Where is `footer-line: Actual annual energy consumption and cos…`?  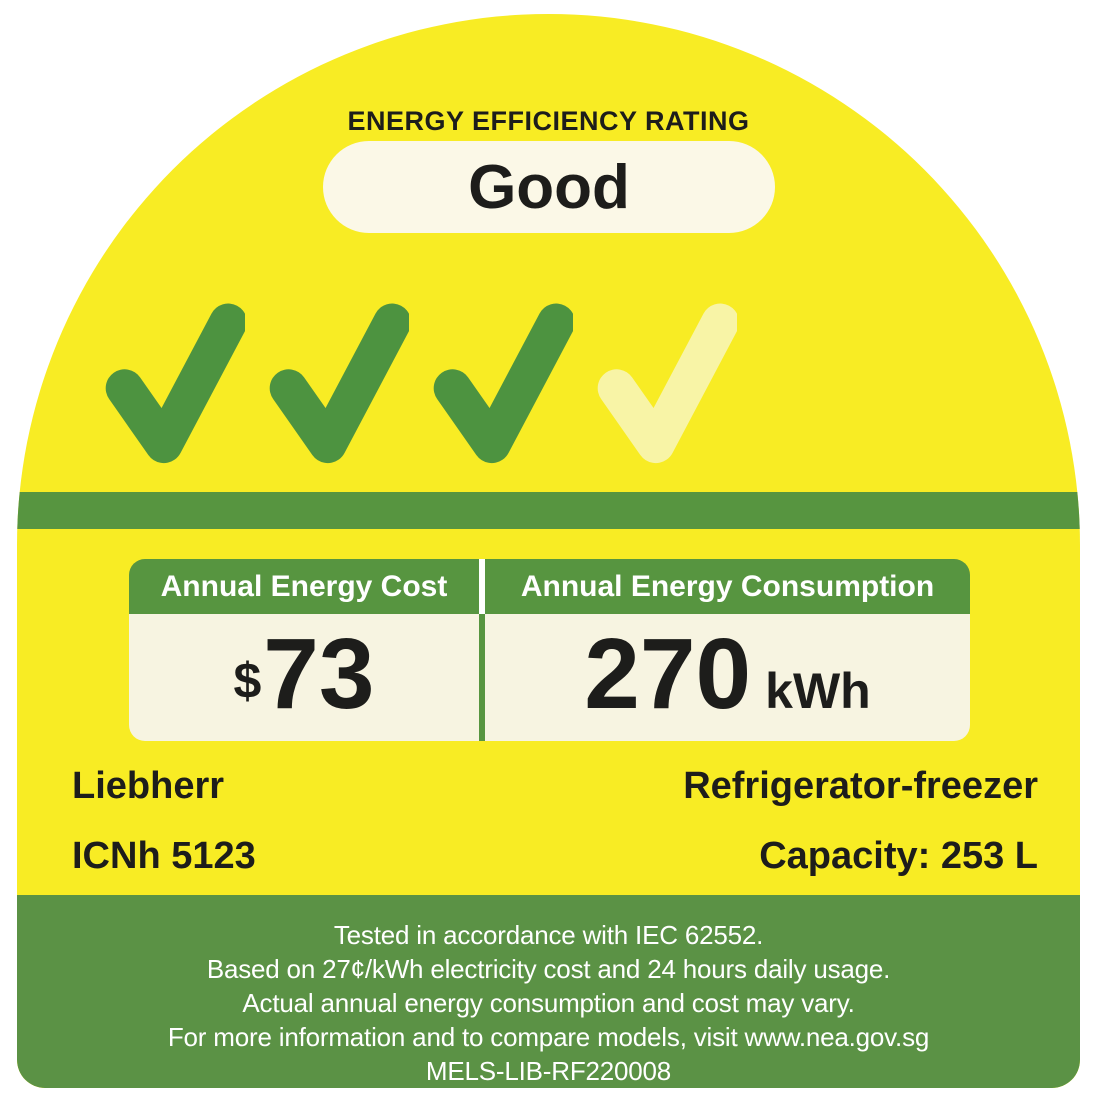
footer-line: Actual annual energy consumption and cos… is located at coordinates (548, 1003).